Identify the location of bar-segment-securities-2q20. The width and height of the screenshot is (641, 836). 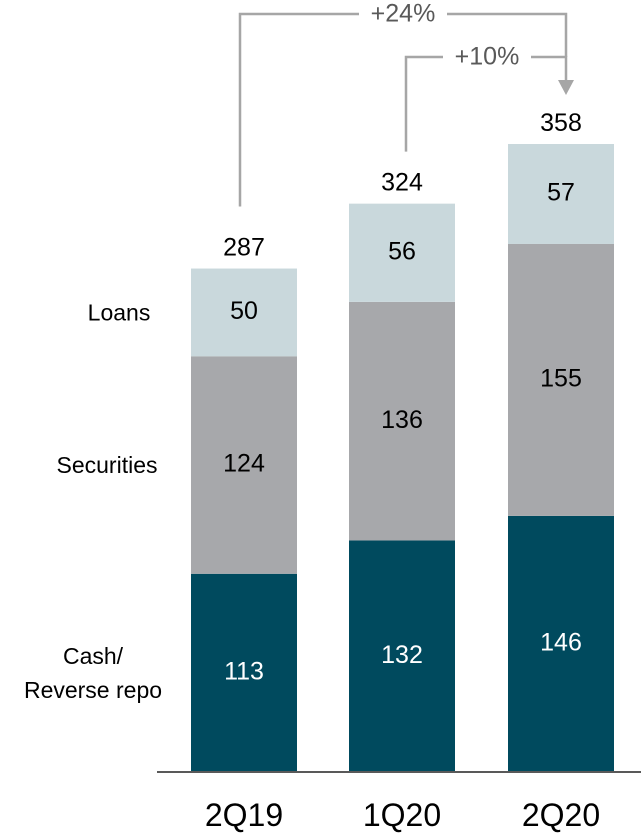
(561, 379).